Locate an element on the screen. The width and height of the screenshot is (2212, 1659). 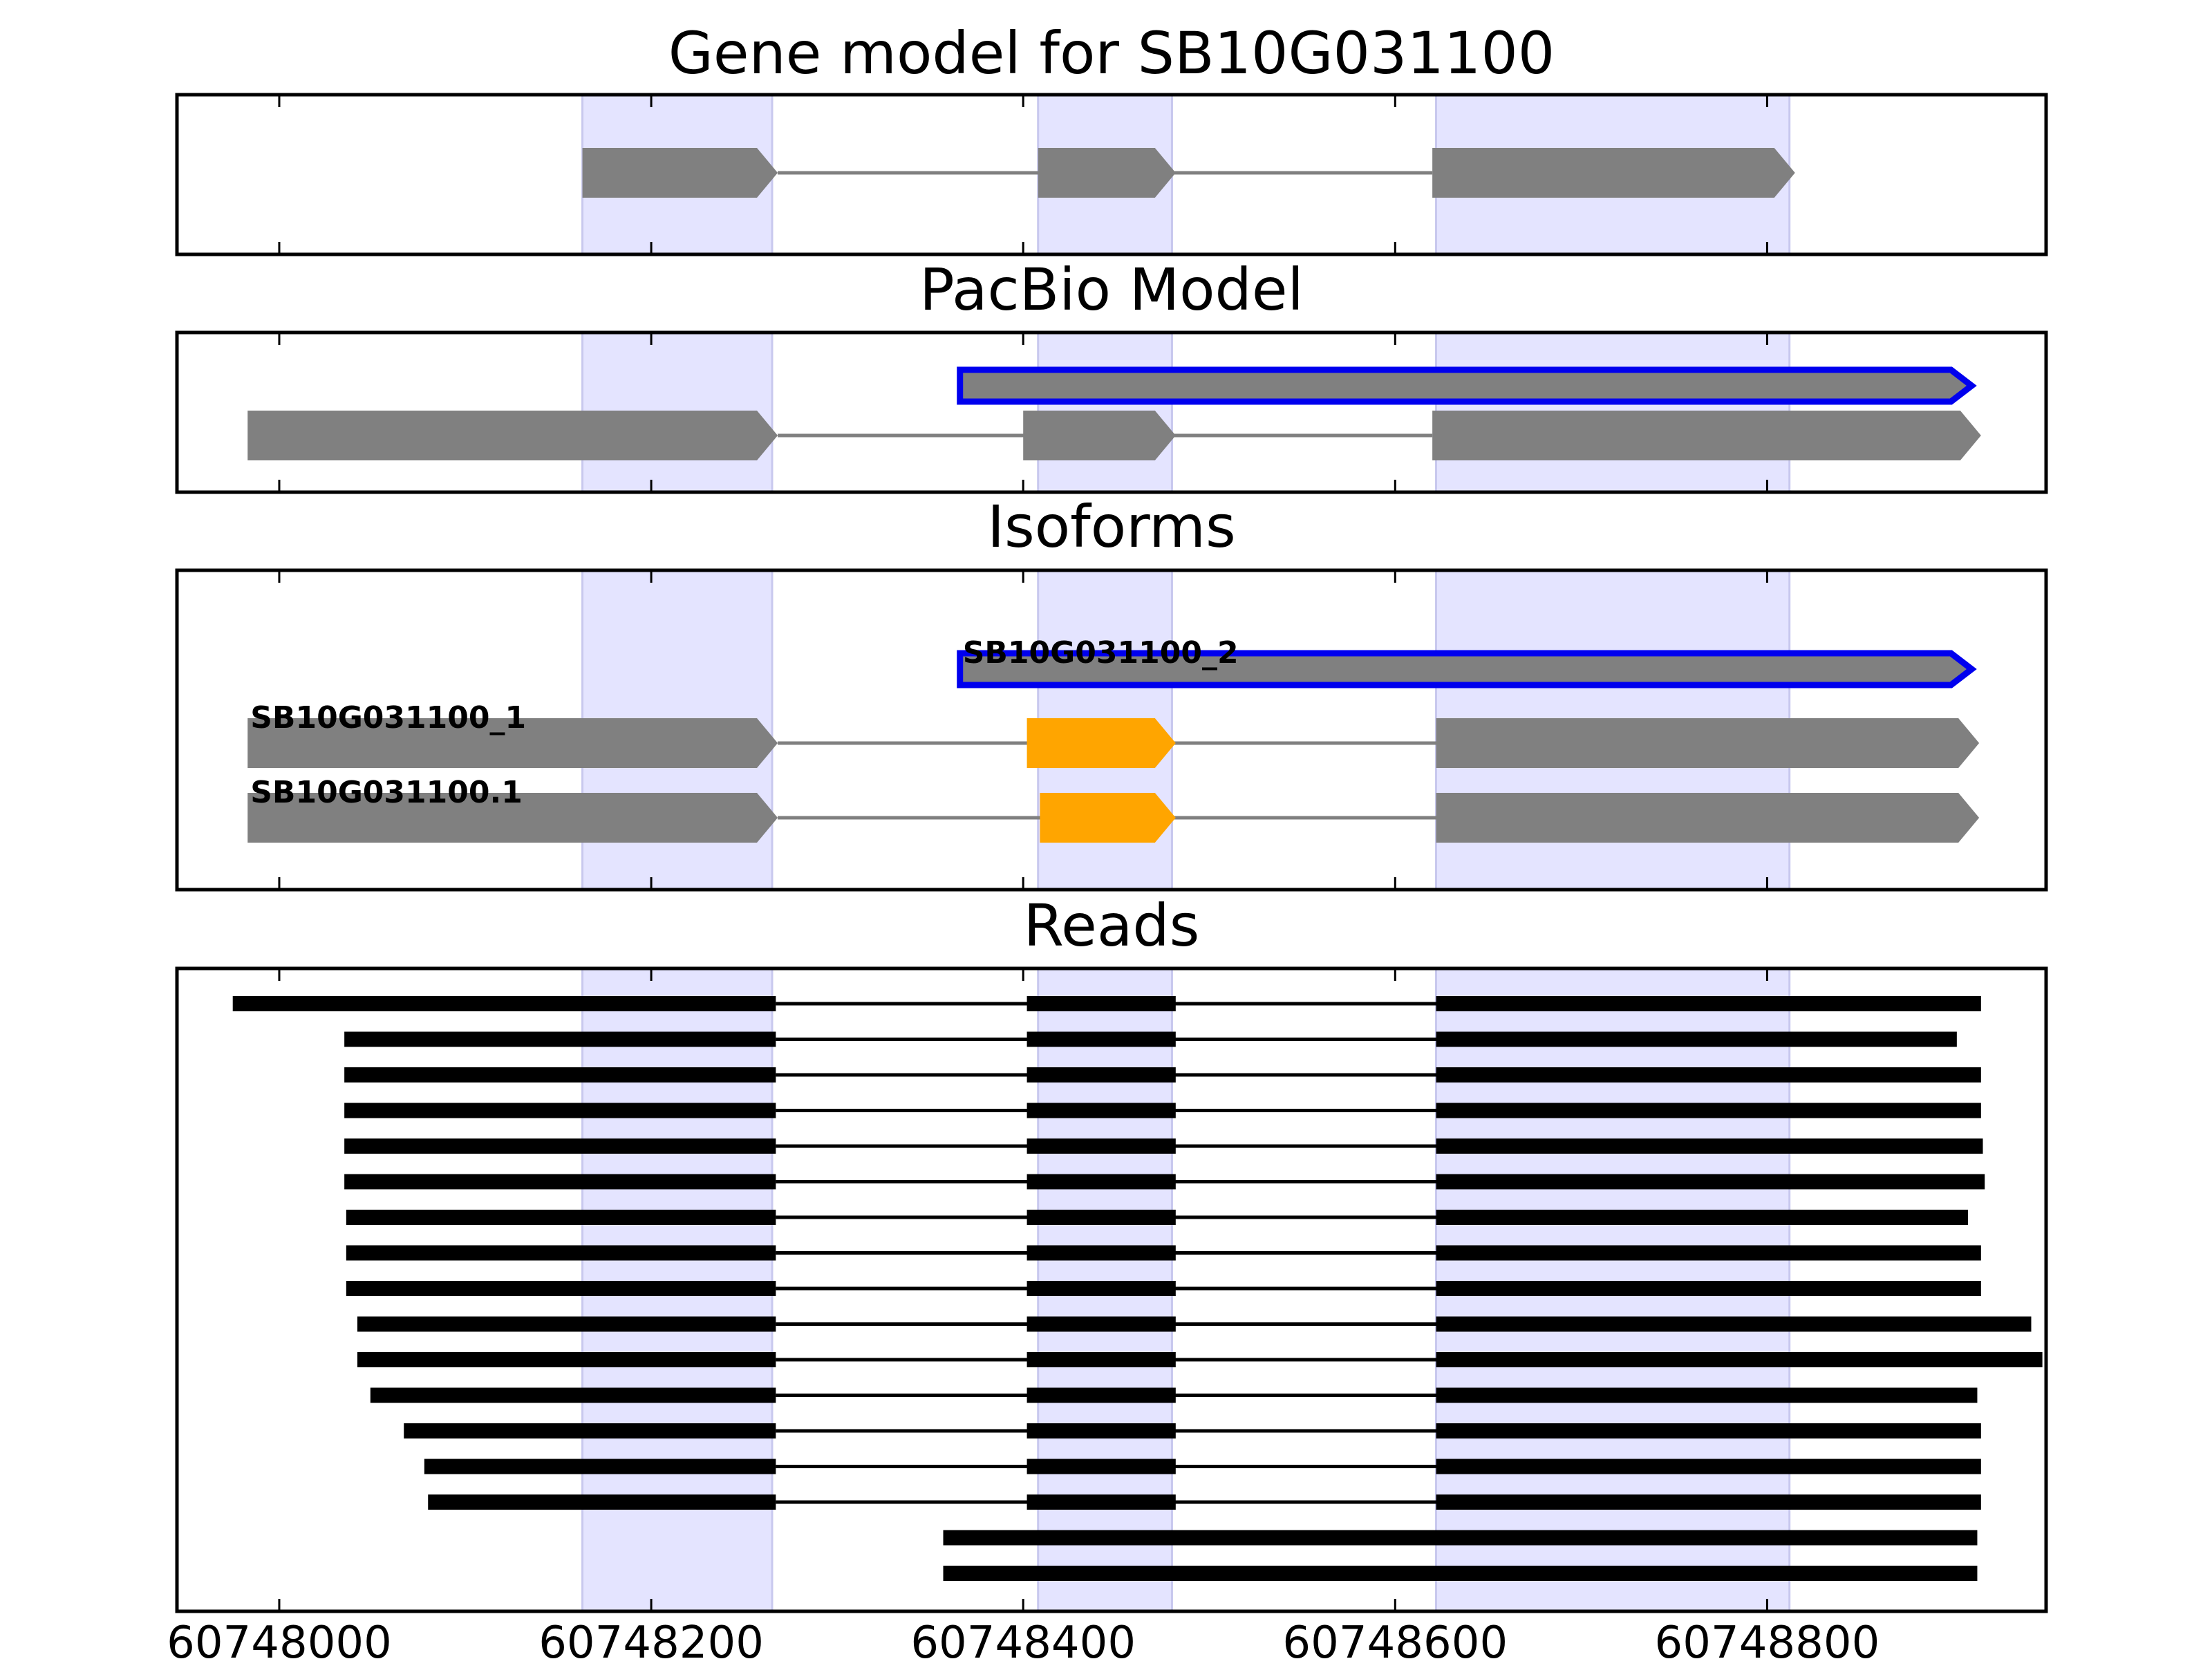
gene-model-panel: Gene model for SB10G031100 is located at coordinates (1111, 138).